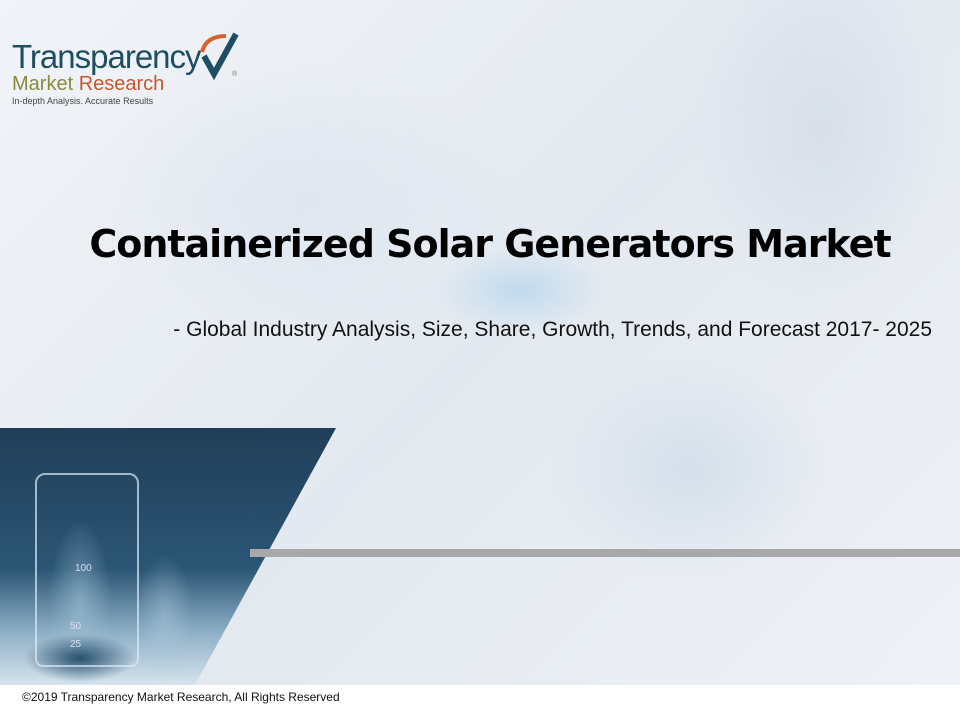  What do you see at coordinates (76, 644) in the screenshot?
I see `flask-mark: 25` at bounding box center [76, 644].